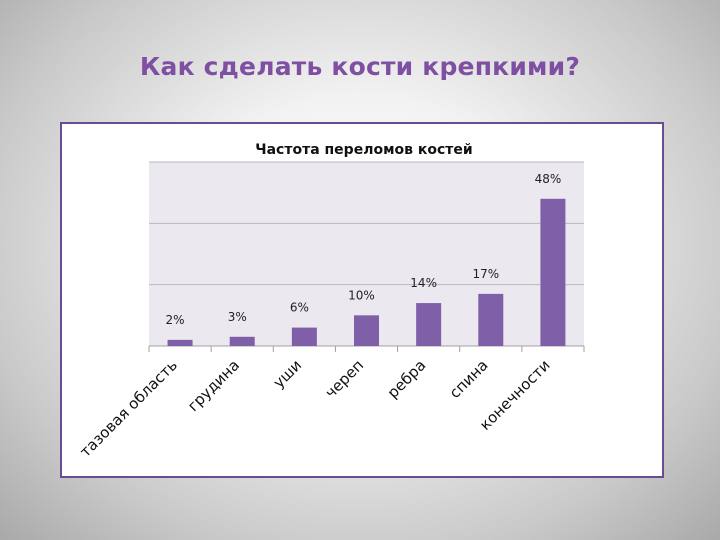  Describe the element at coordinates (288, 374) in the screenshot. I see `category-label: уши` at that location.